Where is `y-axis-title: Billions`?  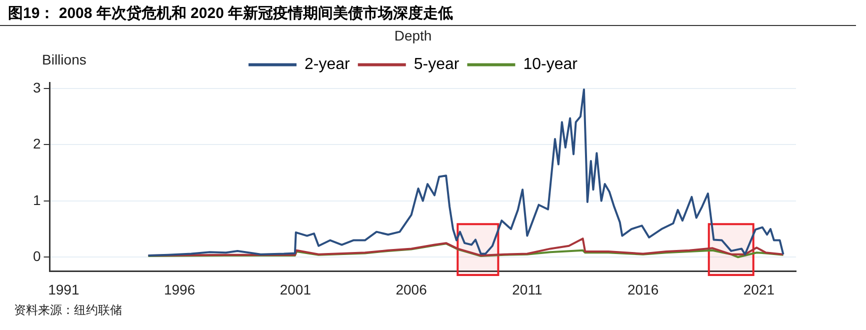 y-axis-title: Billions is located at coordinates (64, 60).